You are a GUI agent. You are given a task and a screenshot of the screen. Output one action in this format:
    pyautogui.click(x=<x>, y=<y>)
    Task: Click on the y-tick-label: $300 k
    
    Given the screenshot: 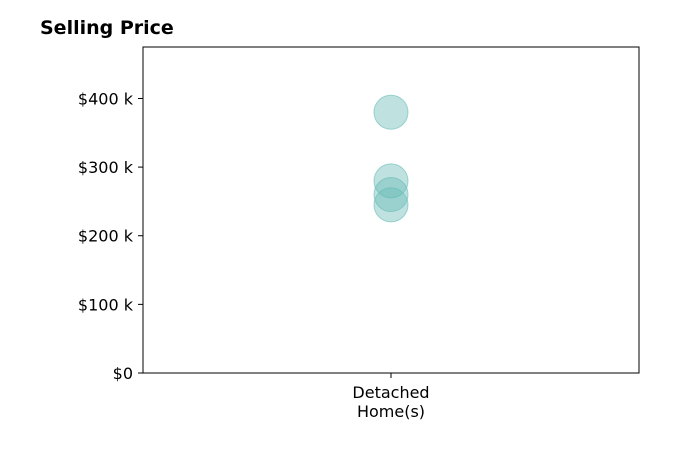 What is the action you would take?
    pyautogui.click(x=106, y=167)
    